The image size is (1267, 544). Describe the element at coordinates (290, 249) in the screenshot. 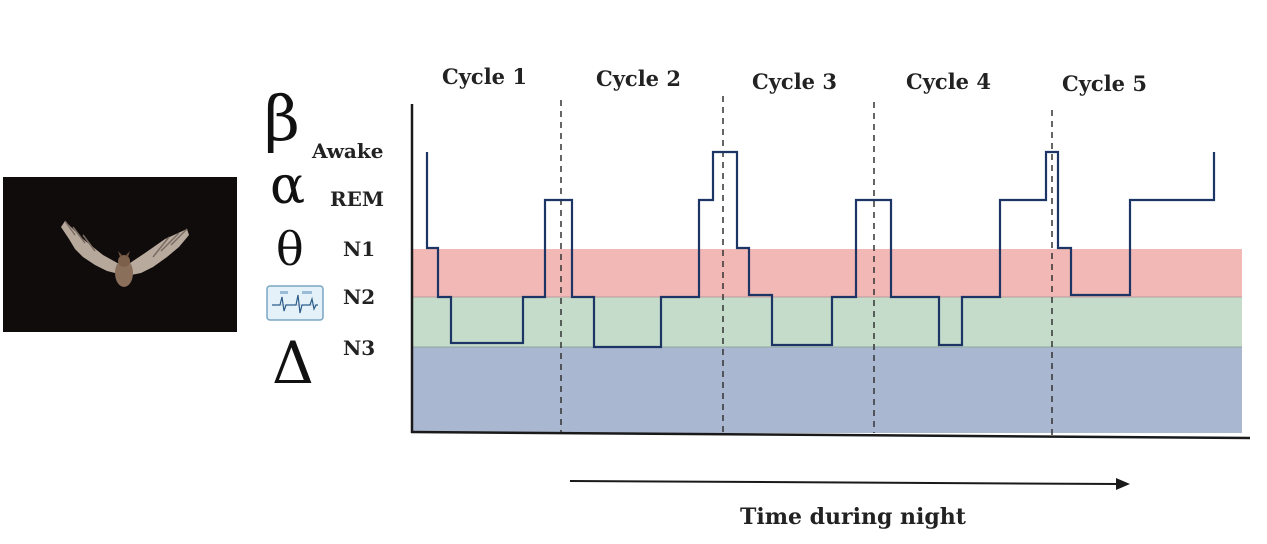

I see `theta-symbol: θ` at that location.